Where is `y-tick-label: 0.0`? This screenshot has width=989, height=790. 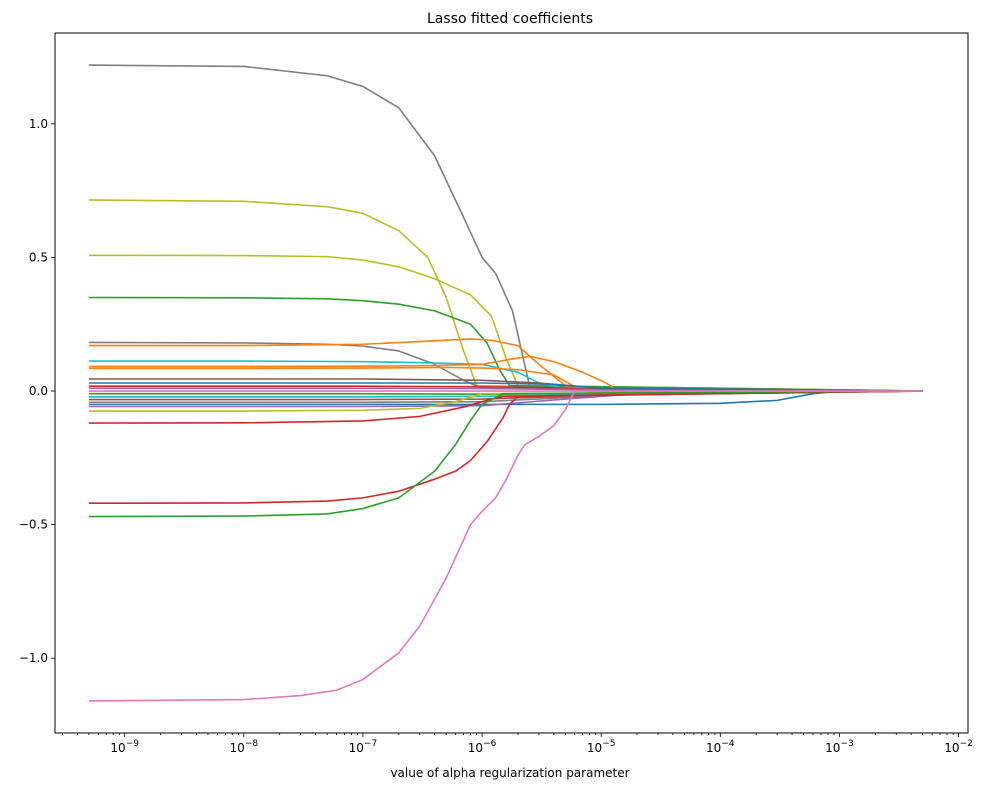 y-tick-label: 0.0 is located at coordinates (38, 391).